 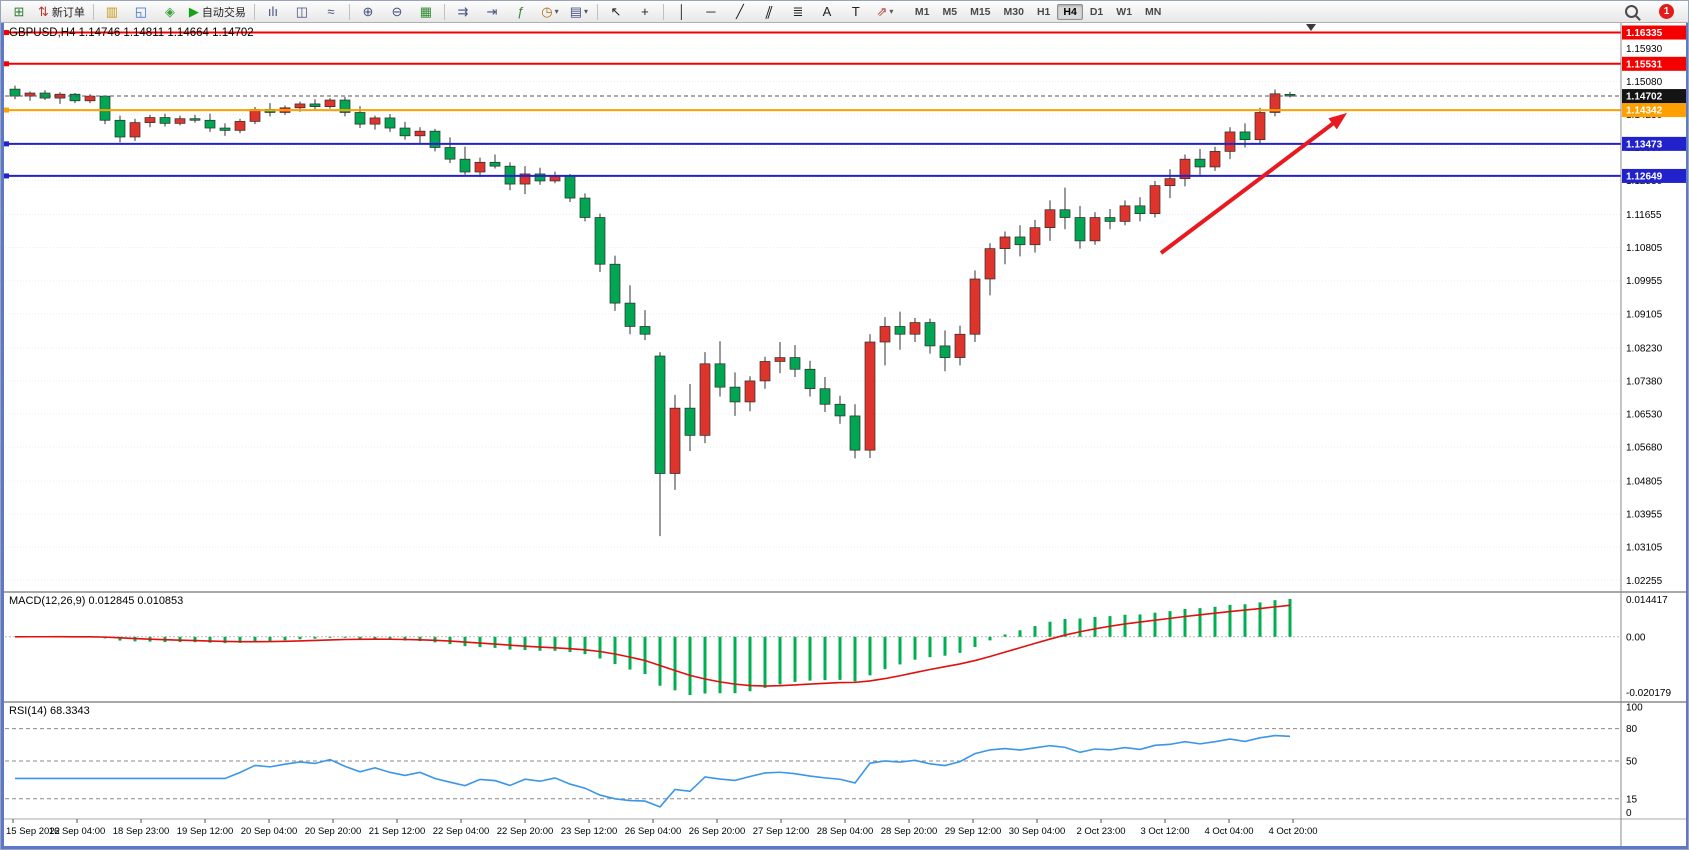 I want to click on line-chart-button: ≈, so click(x=331, y=12).